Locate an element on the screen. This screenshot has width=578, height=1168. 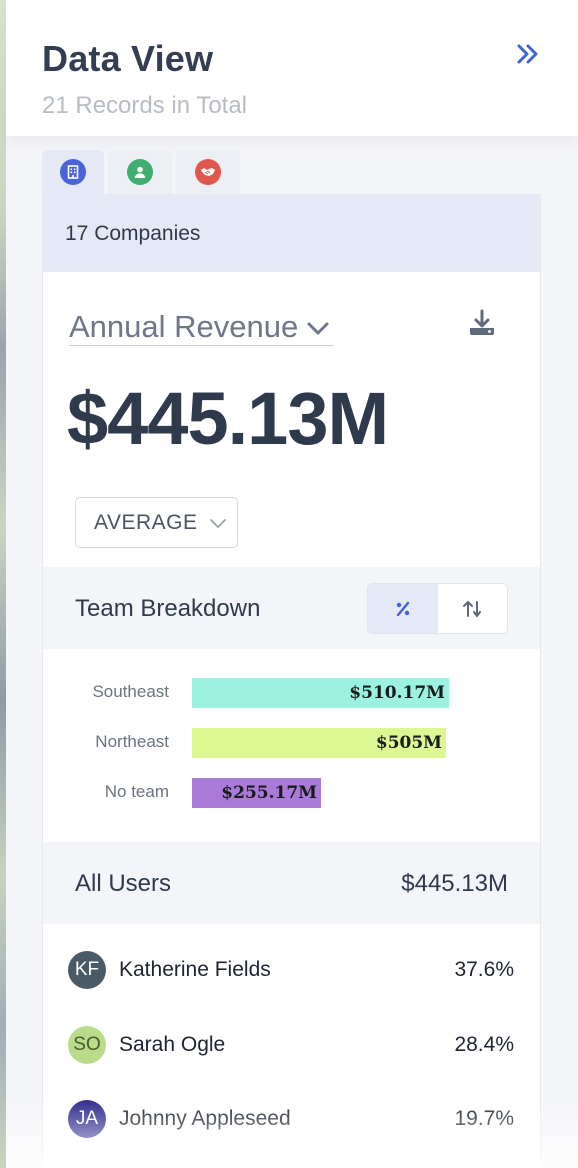
bar-label: No team is located at coordinates (136, 791).